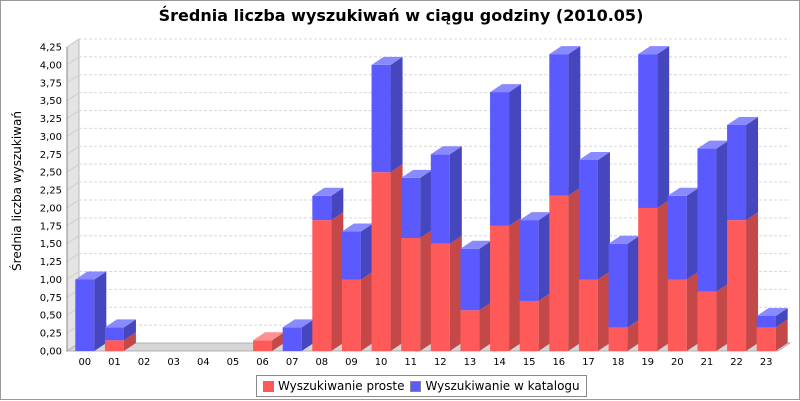  I want to click on x-tick-label: 05, so click(233, 362).